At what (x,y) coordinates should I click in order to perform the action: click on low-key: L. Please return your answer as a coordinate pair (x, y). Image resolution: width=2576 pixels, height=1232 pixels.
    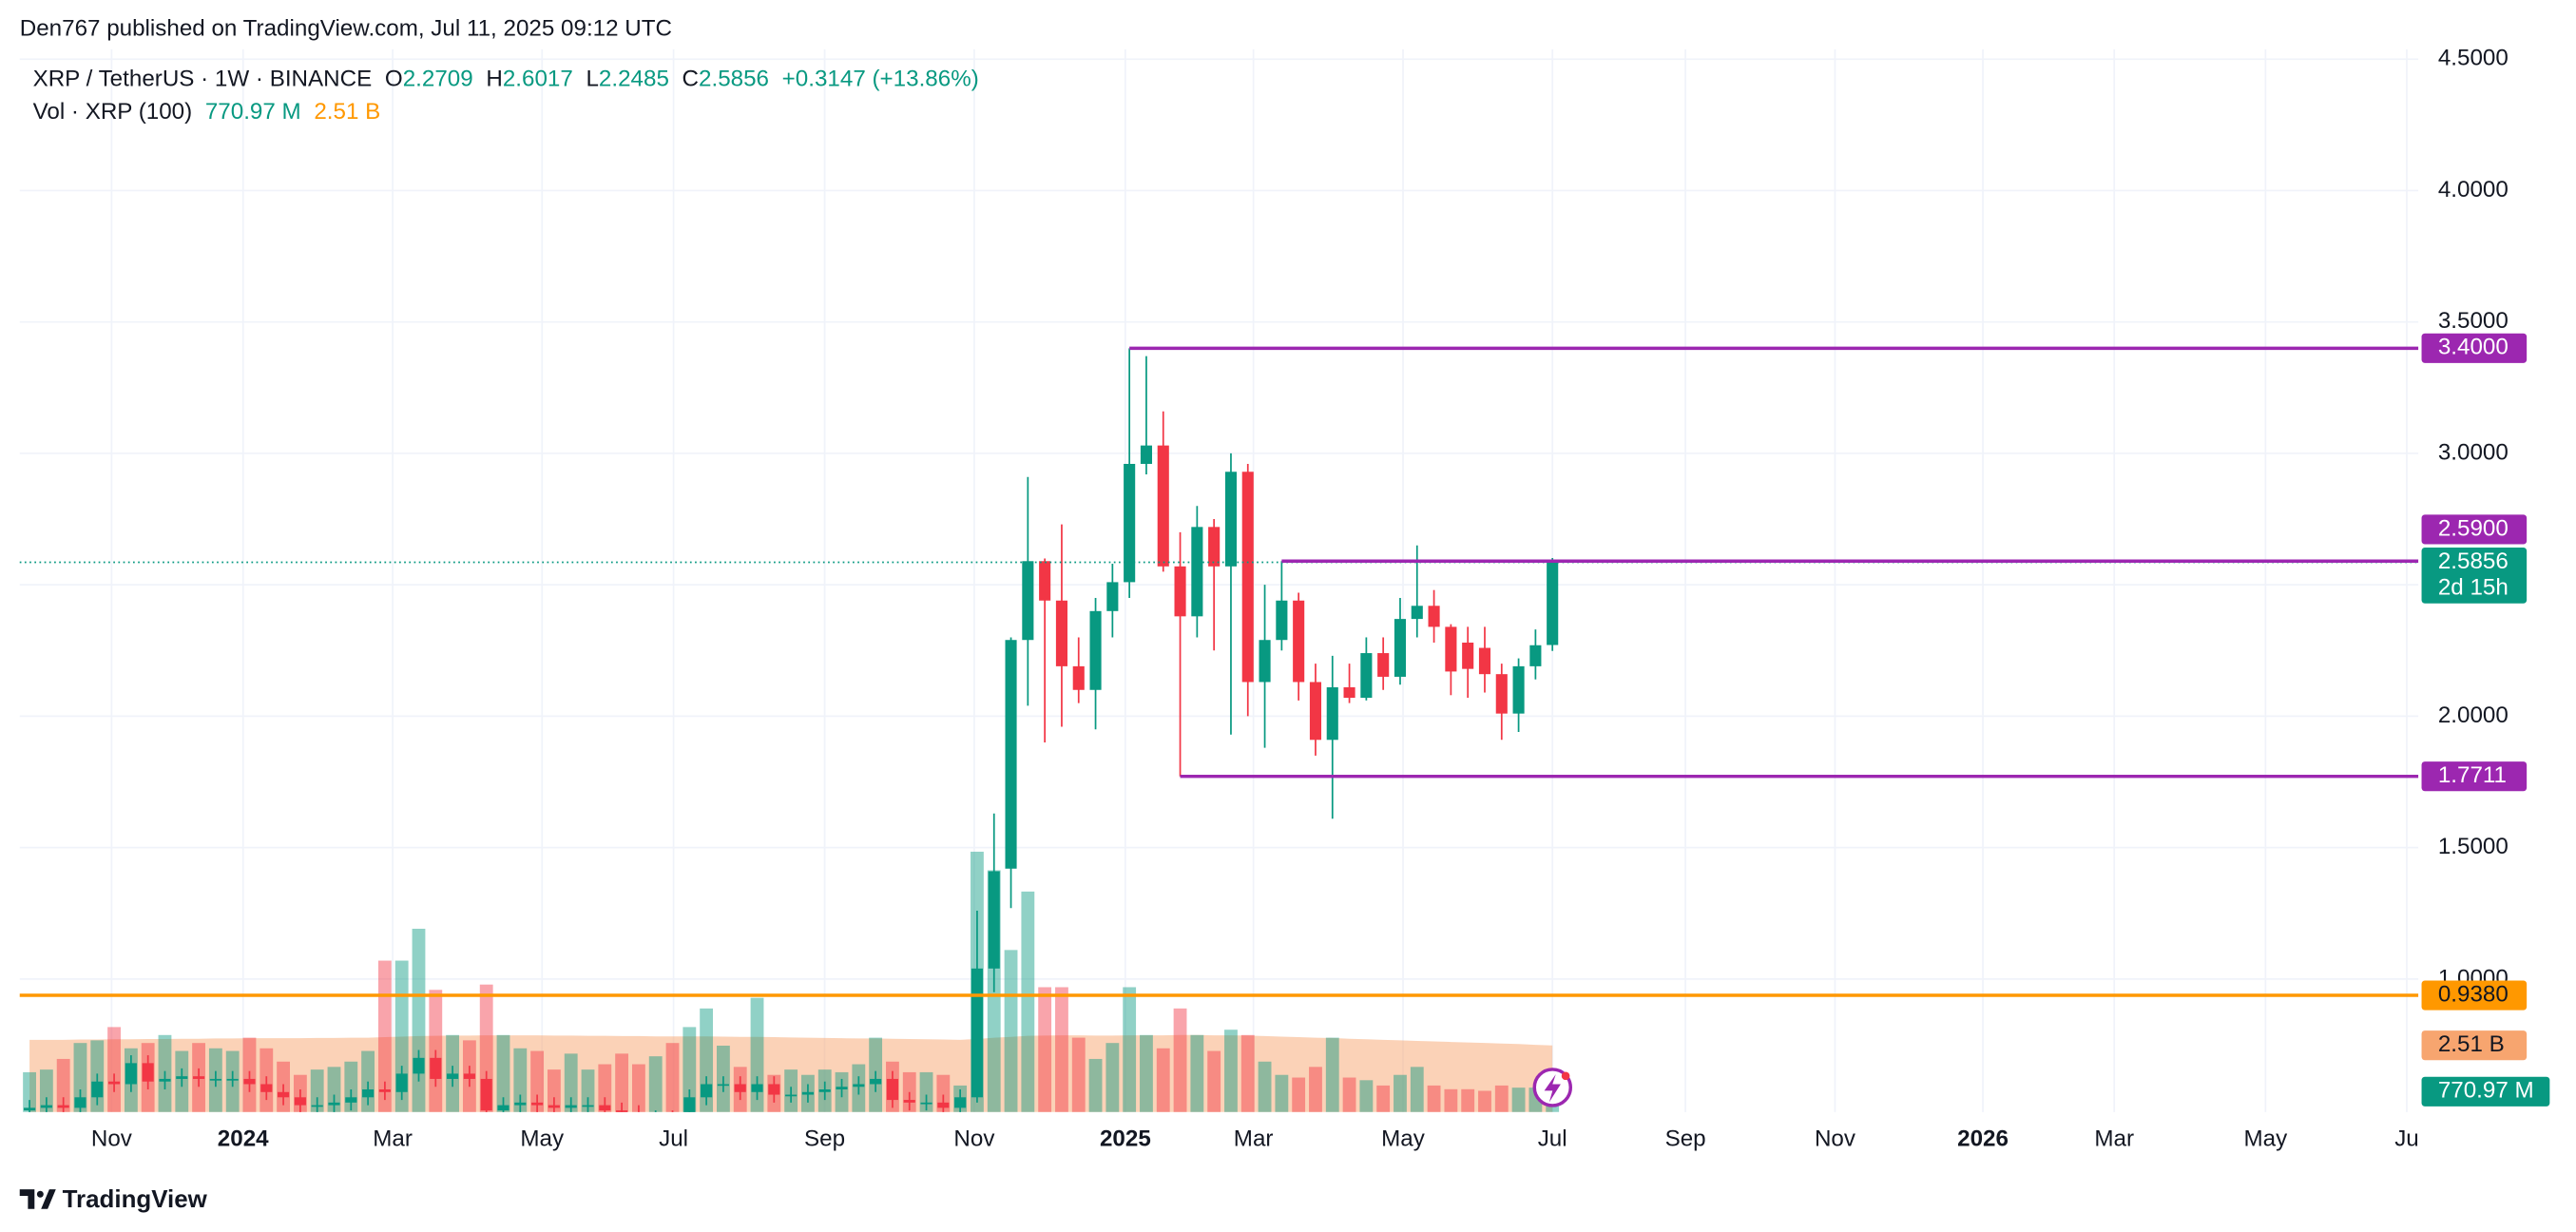
    Looking at the image, I should click on (592, 79).